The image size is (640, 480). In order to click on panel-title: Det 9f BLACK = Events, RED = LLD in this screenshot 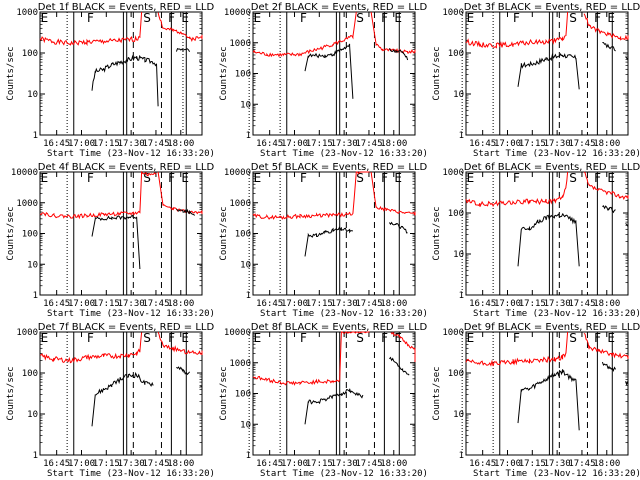, I will do `click(552, 327)`.